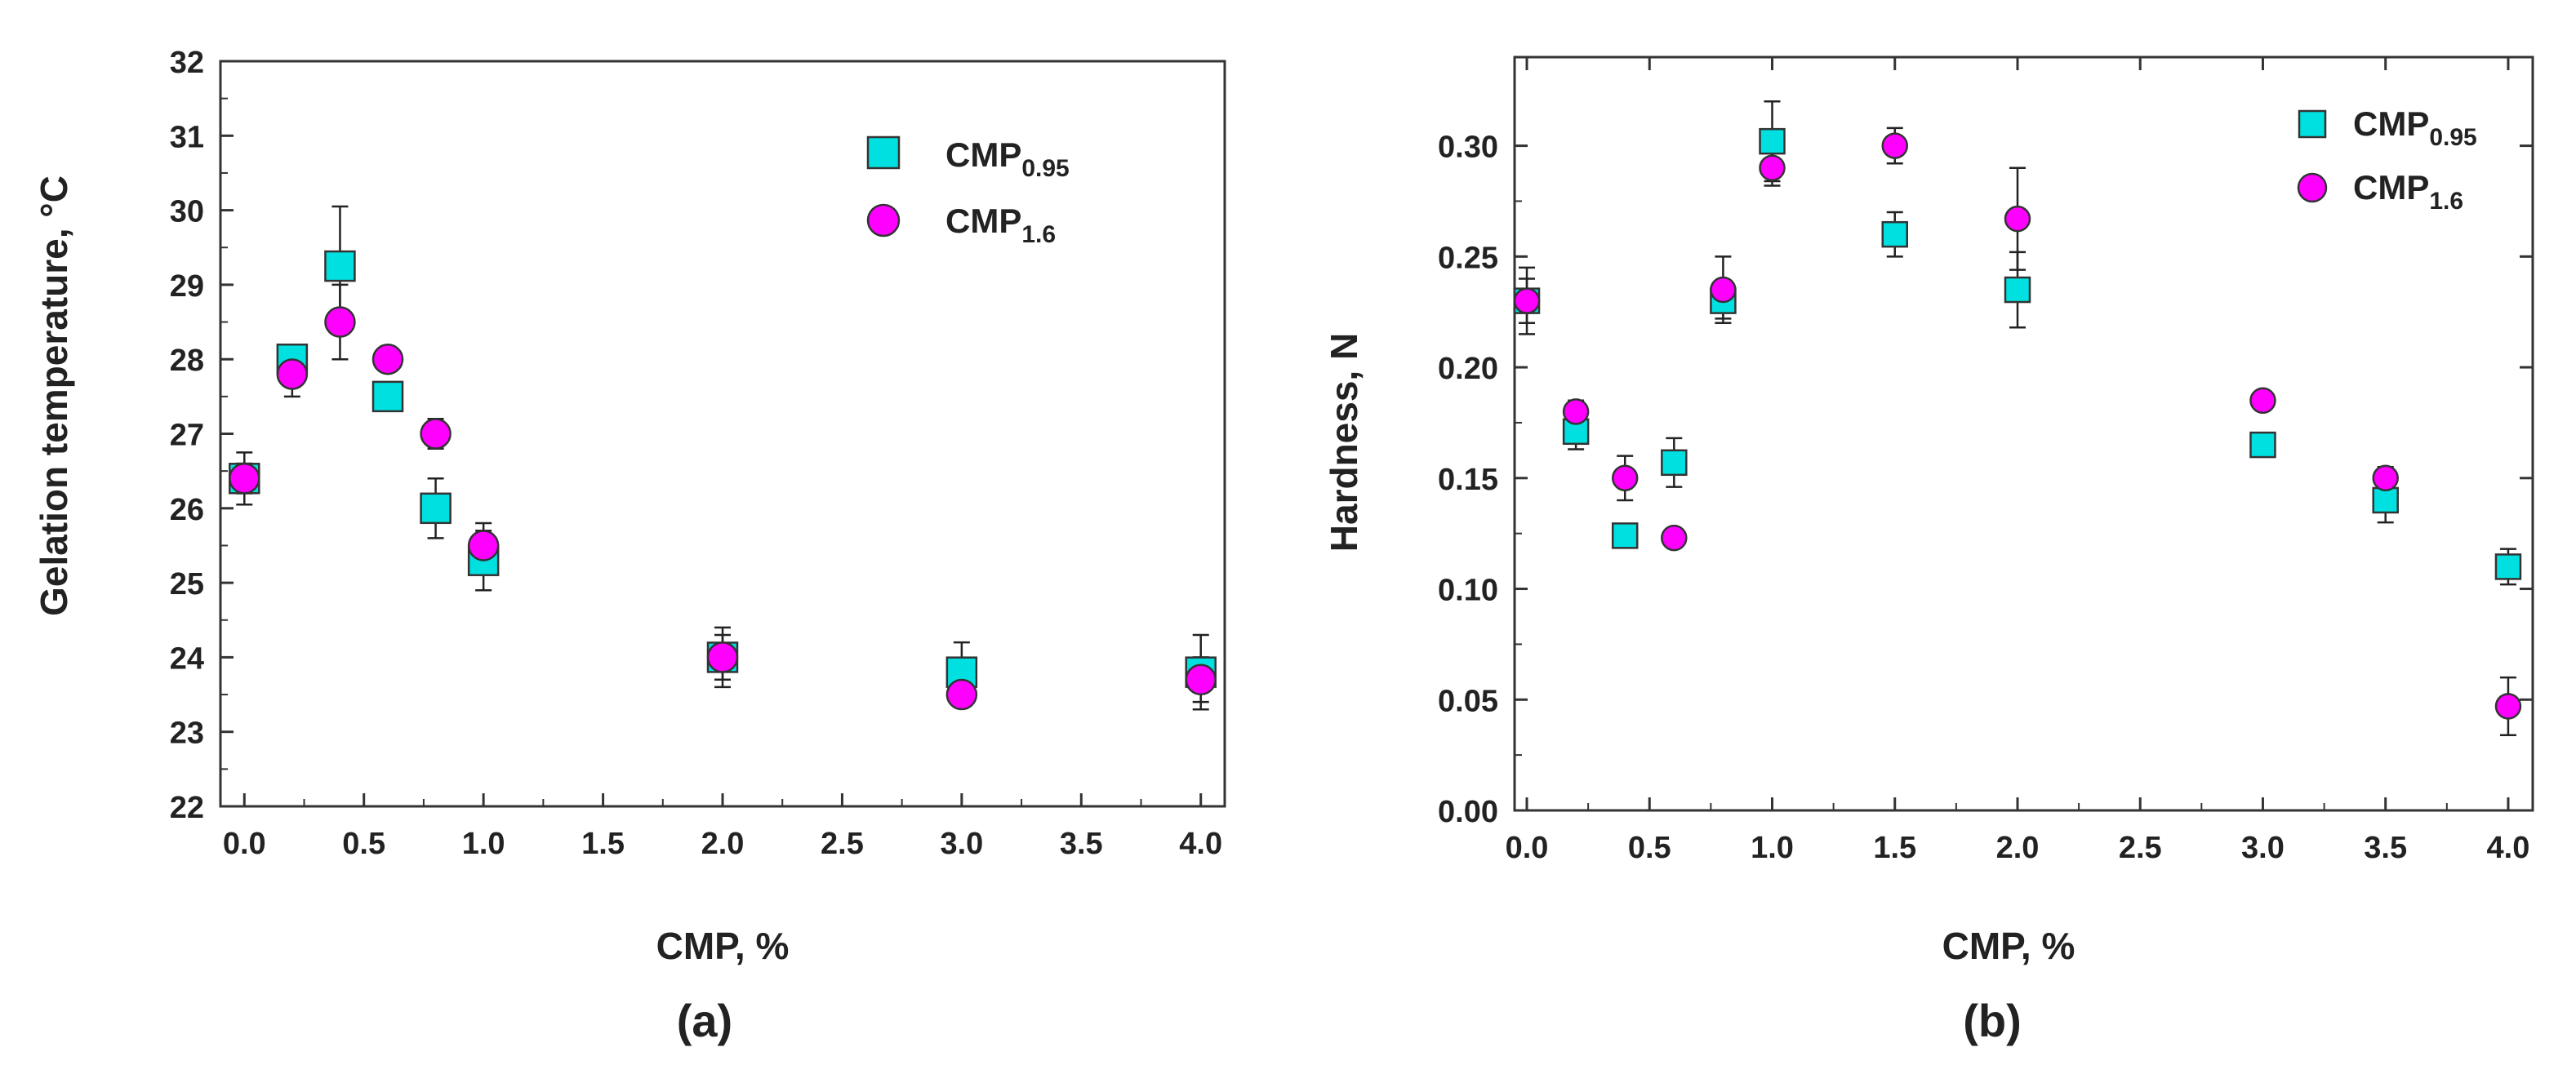  I want to click on x-tick-label-a: 1.5, so click(603, 844).